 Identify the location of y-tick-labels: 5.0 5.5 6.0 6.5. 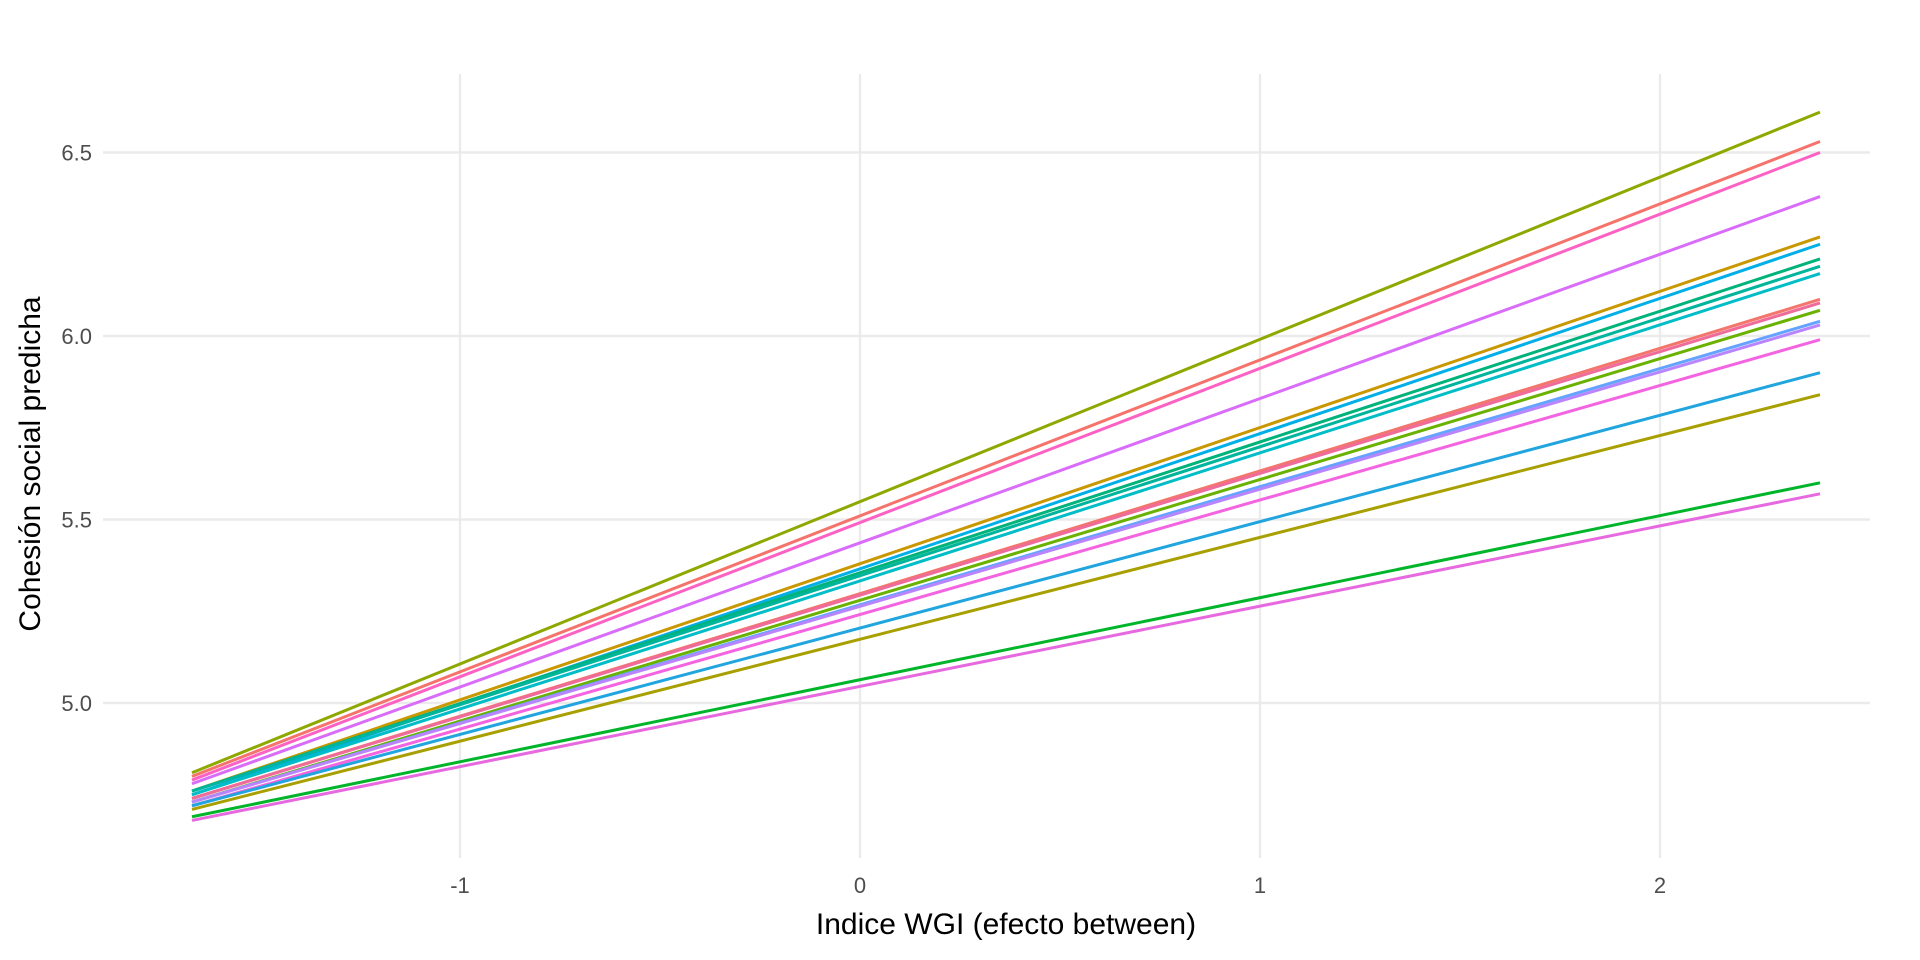
(76, 429).